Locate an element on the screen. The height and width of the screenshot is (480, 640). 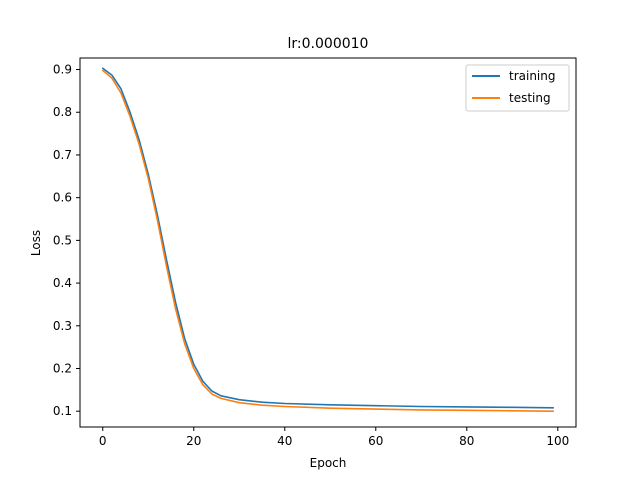
x-tick-label: 100 is located at coordinates (557, 441).